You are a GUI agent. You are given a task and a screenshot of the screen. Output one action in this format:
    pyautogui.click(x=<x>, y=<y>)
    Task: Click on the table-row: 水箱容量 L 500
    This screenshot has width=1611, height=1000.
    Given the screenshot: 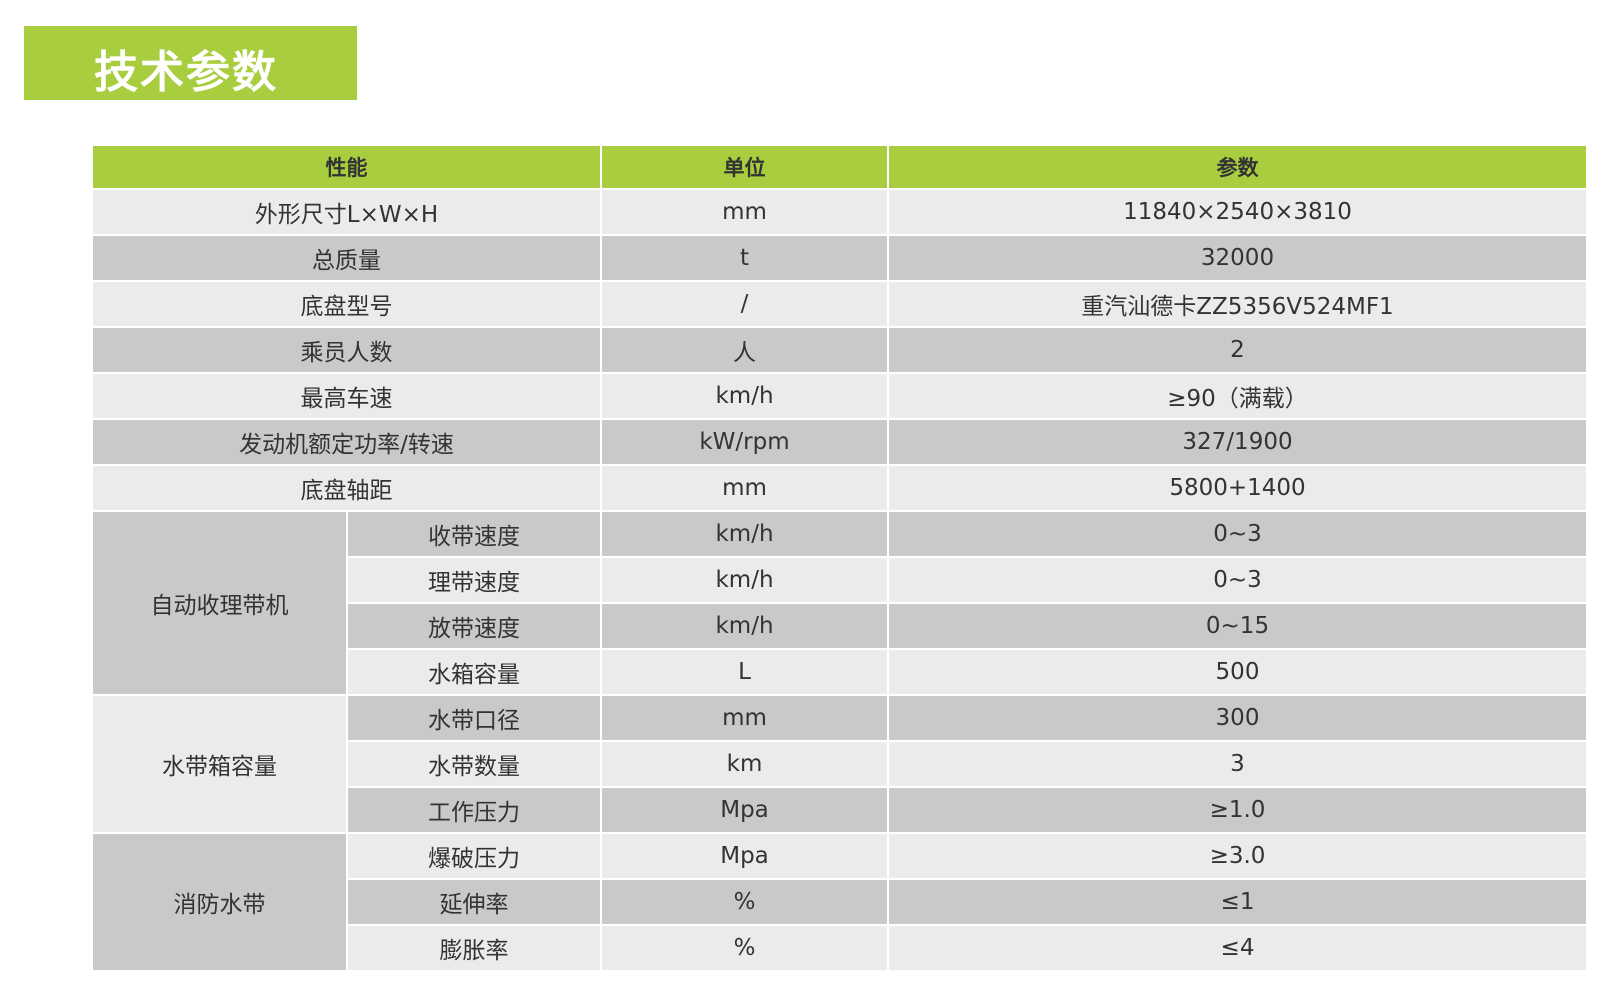 What is the action you would take?
    pyautogui.click(x=839, y=672)
    